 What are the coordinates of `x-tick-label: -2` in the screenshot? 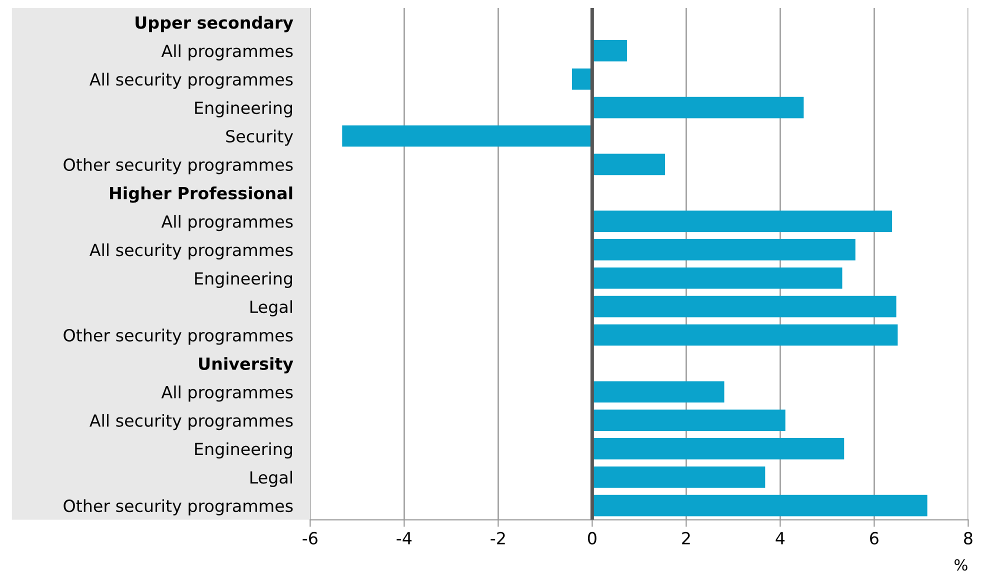 It's located at (497, 538).